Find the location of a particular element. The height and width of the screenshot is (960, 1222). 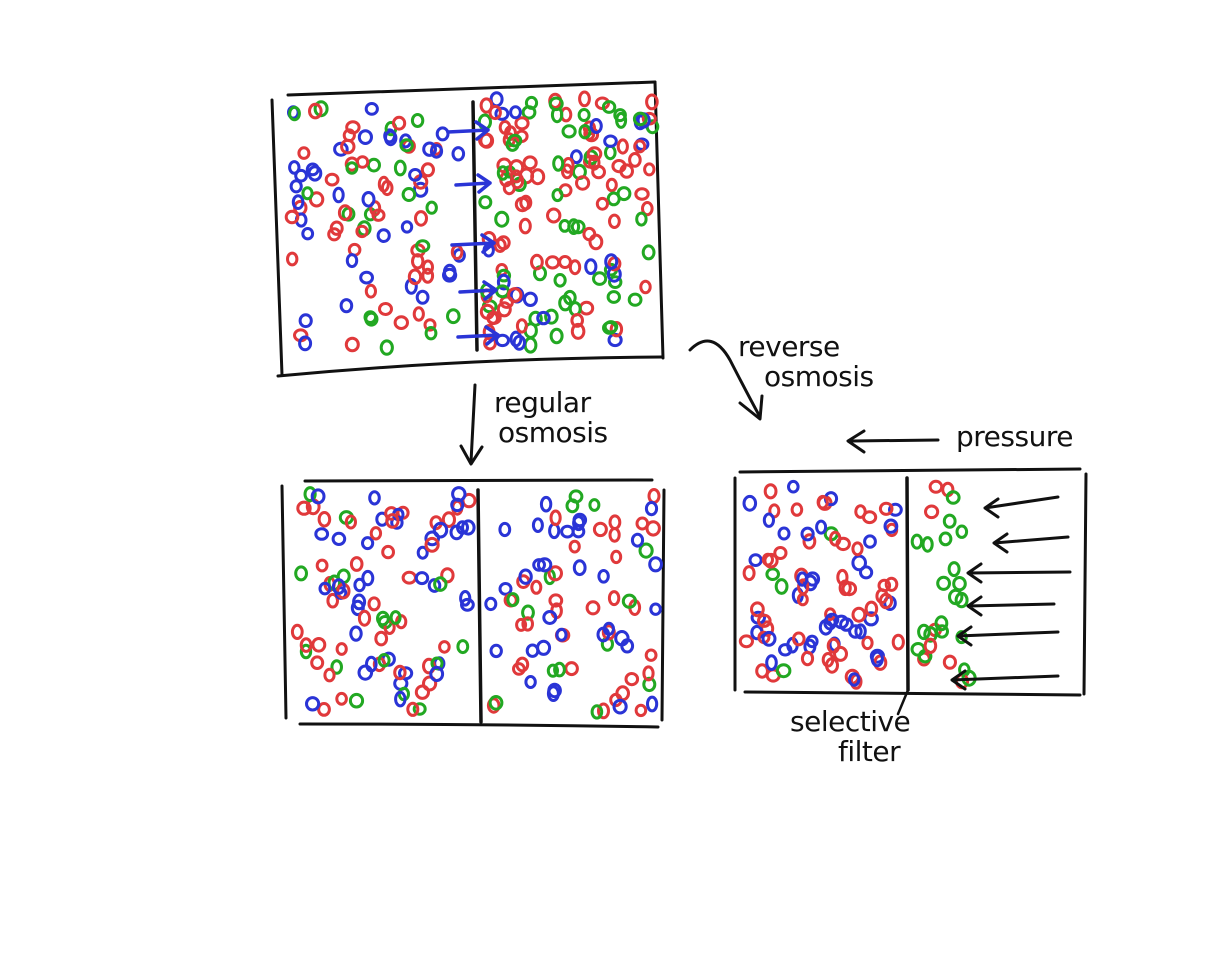

particles-initial is located at coordinates (472, 223).